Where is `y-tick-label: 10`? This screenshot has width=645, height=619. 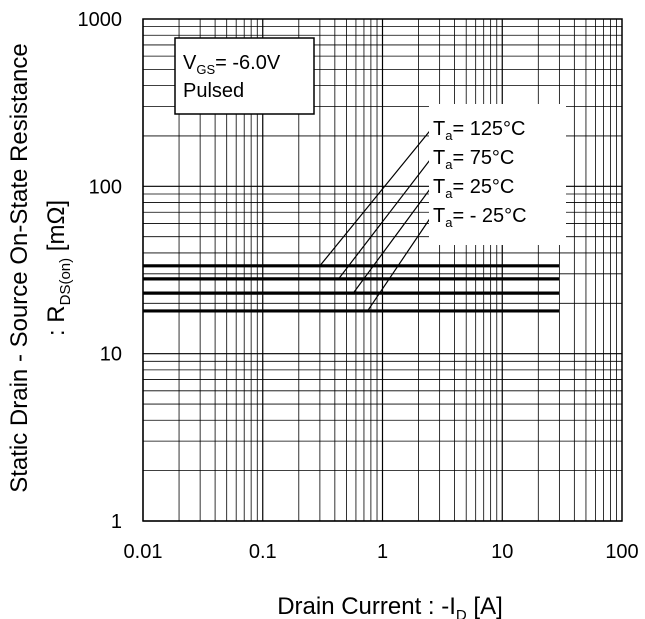 y-tick-label: 10 is located at coordinates (111, 355).